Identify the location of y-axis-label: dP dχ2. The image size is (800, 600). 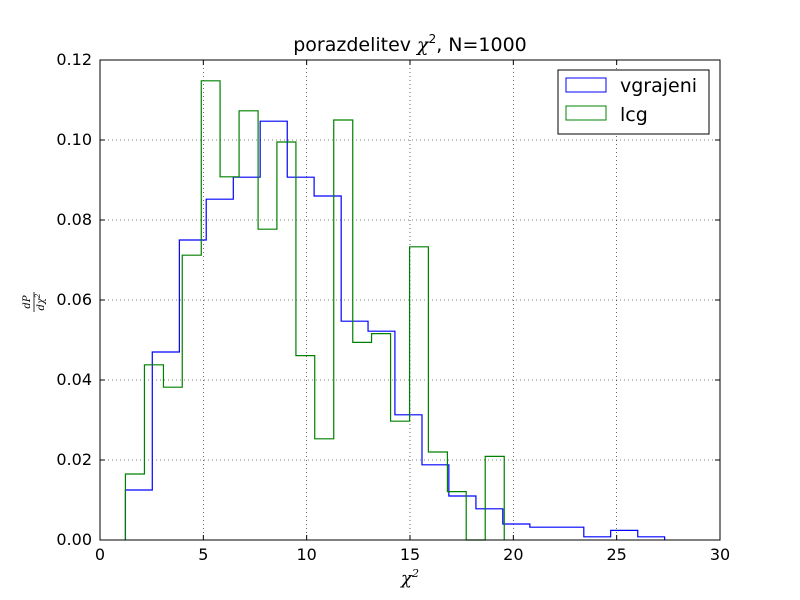
(34, 302).